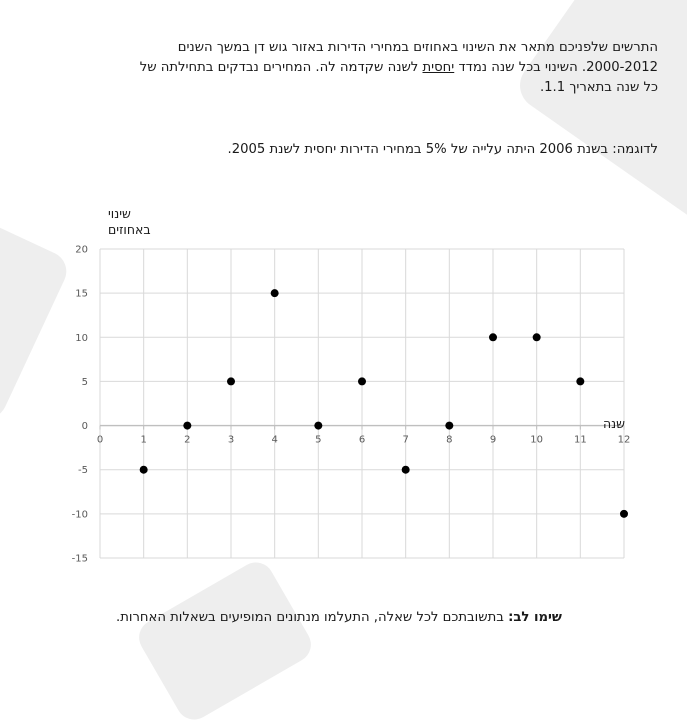 The image size is (687, 726). Describe the element at coordinates (231, 440) in the screenshot. I see `x-tick-label: 3` at that location.